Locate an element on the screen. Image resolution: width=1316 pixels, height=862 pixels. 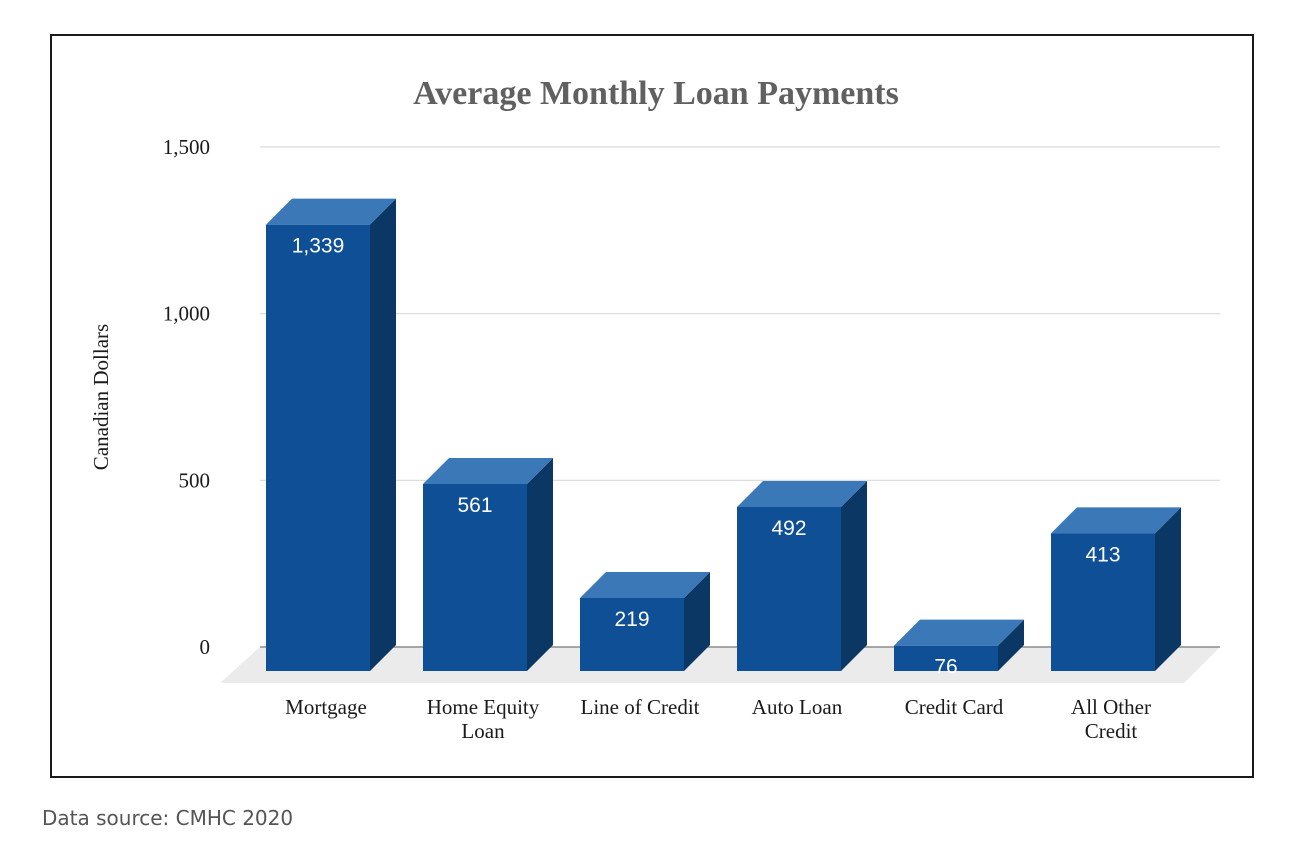
y-tick-label: 0 is located at coordinates (205, 647).